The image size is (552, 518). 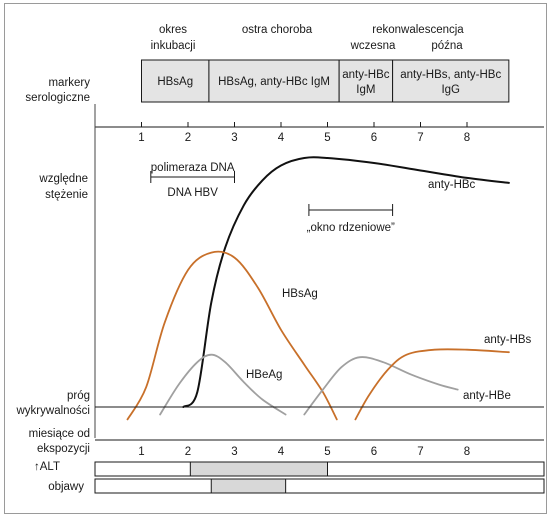 I want to click on curve-hbeag, so click(x=223, y=384).